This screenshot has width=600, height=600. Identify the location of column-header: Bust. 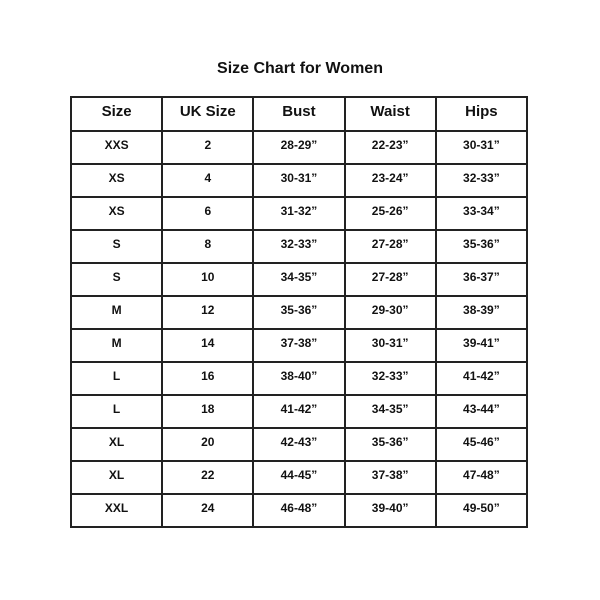
(299, 114).